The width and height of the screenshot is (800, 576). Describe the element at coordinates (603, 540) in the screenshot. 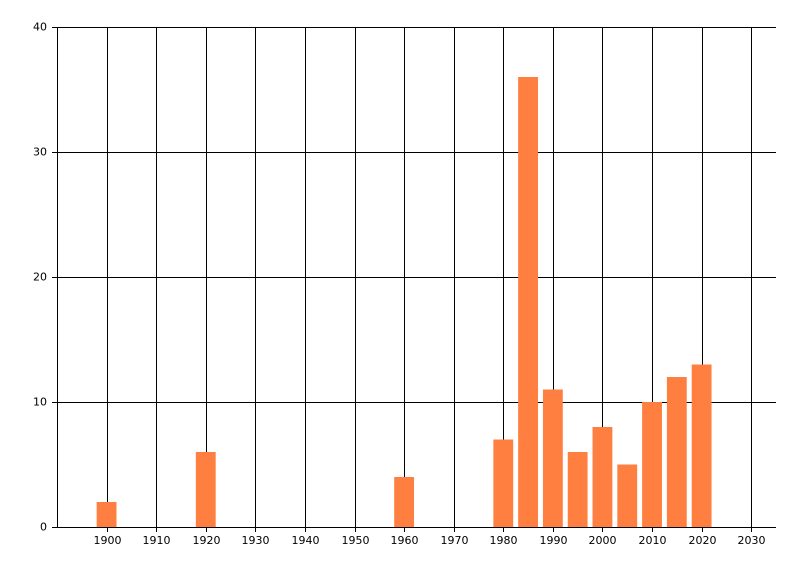

I see `x-tick-label: 2000` at that location.